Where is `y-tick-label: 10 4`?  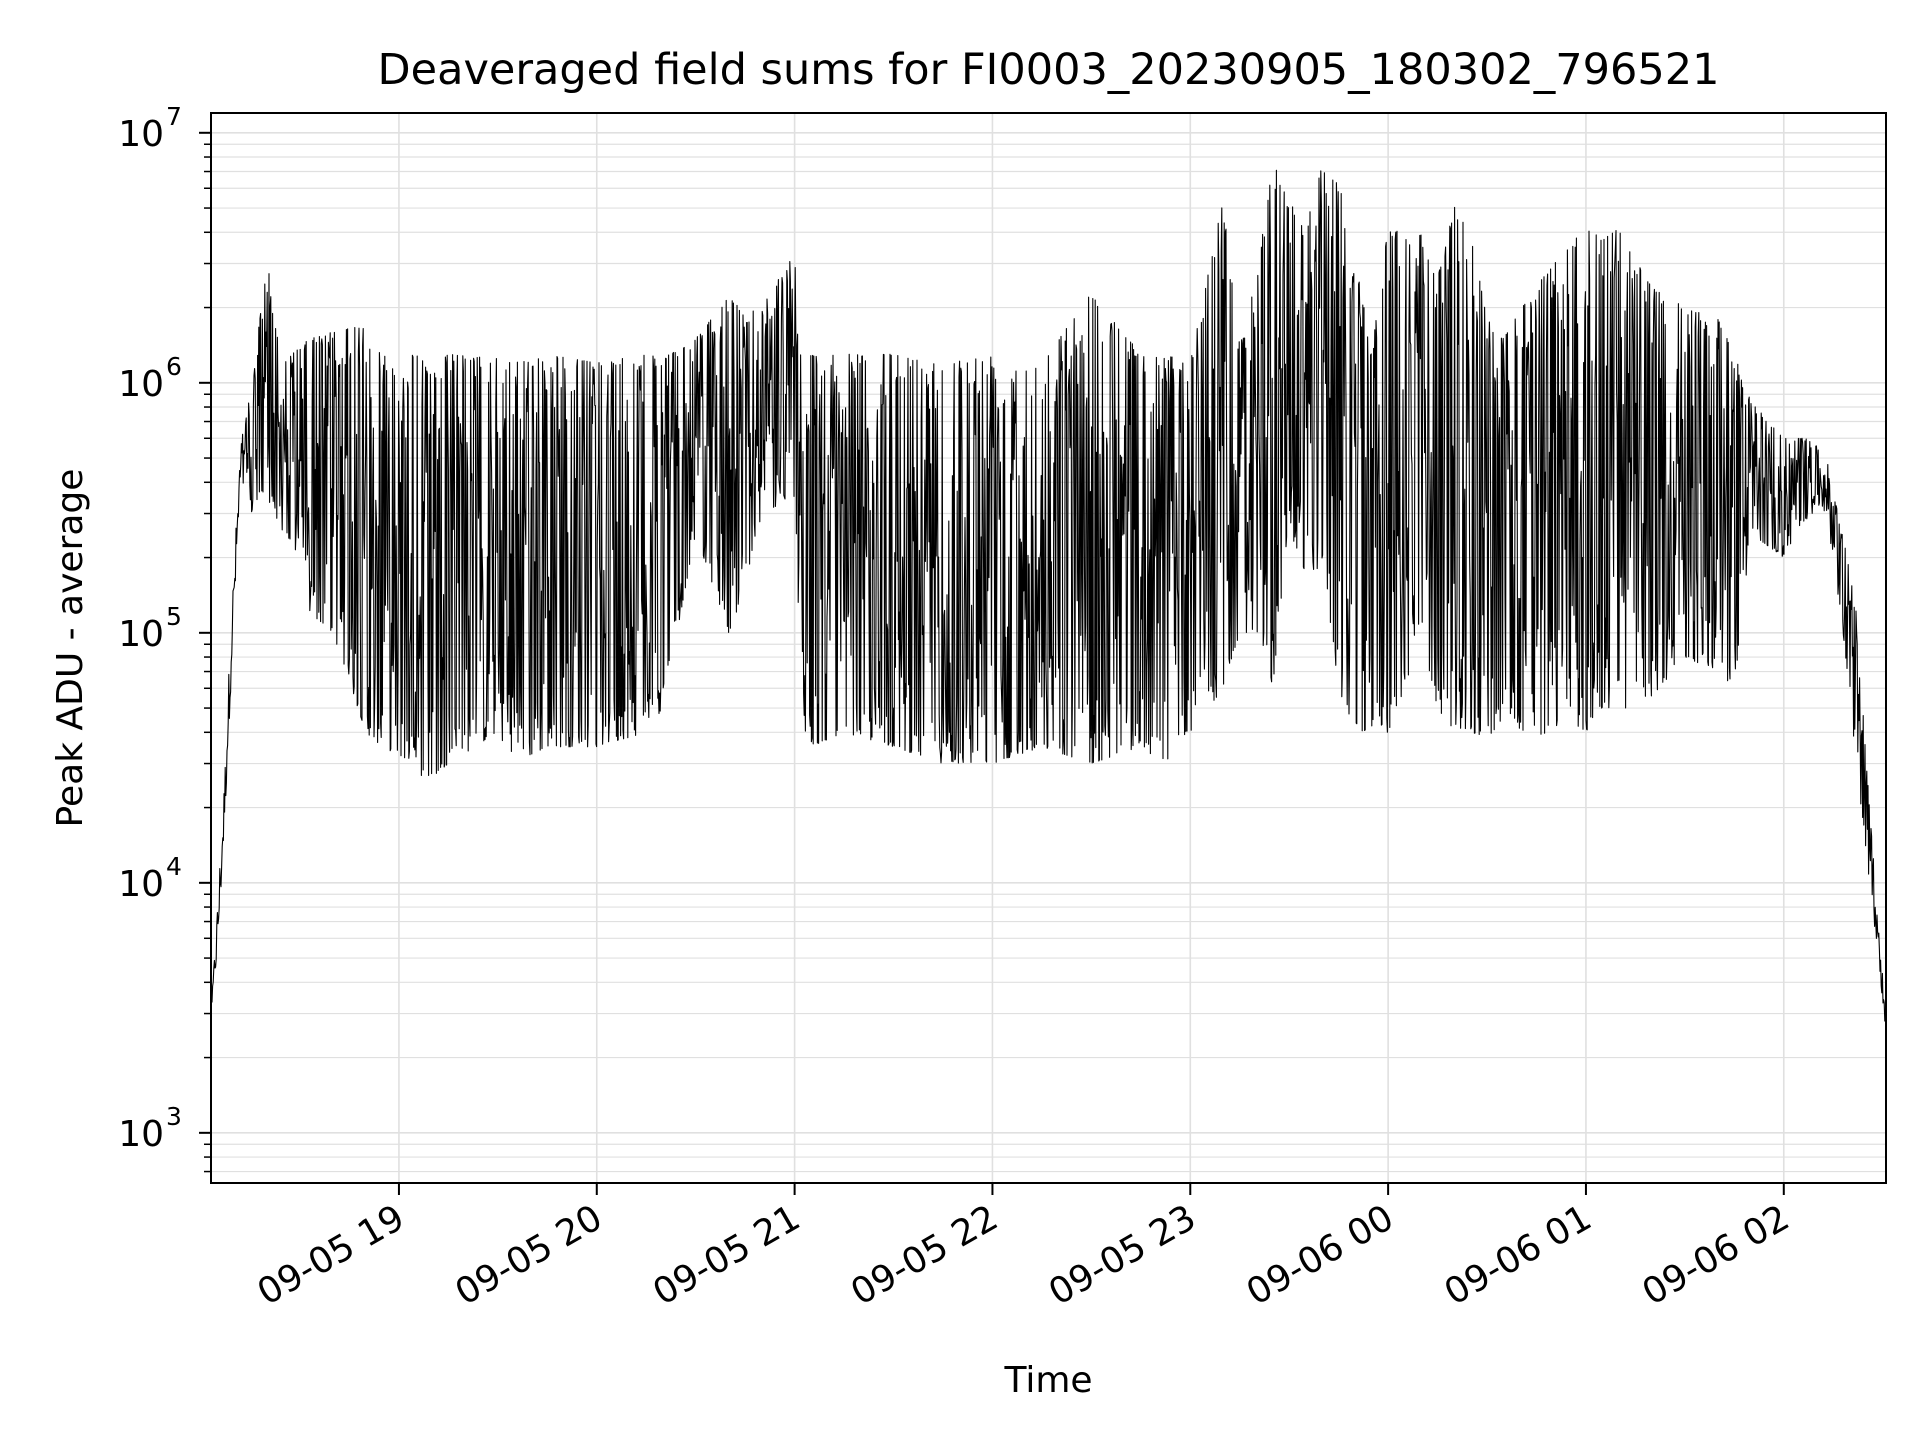 y-tick-label: 10 4 is located at coordinates (150, 878).